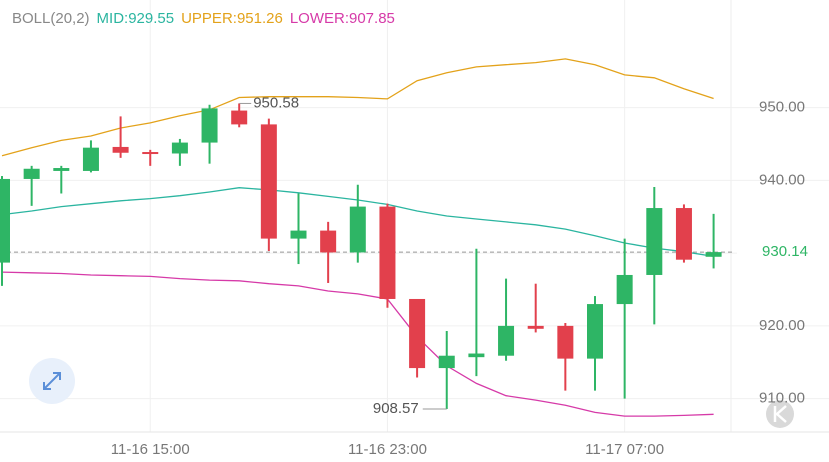  Describe the element at coordinates (387, 449) in the screenshot. I see `x-tick-label: 11-16 23:00` at that location.